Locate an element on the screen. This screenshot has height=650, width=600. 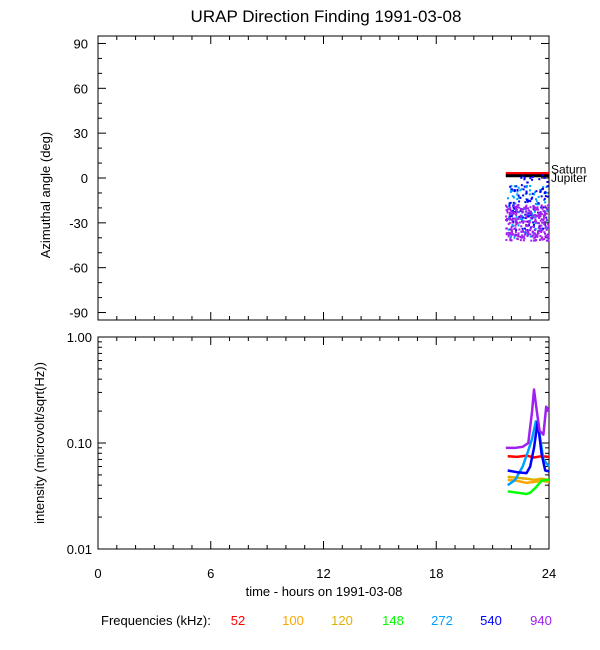
frequency-legend: Frequencies (kHz): 52 100 120 148 272 540 940 is located at coordinates (326, 620).